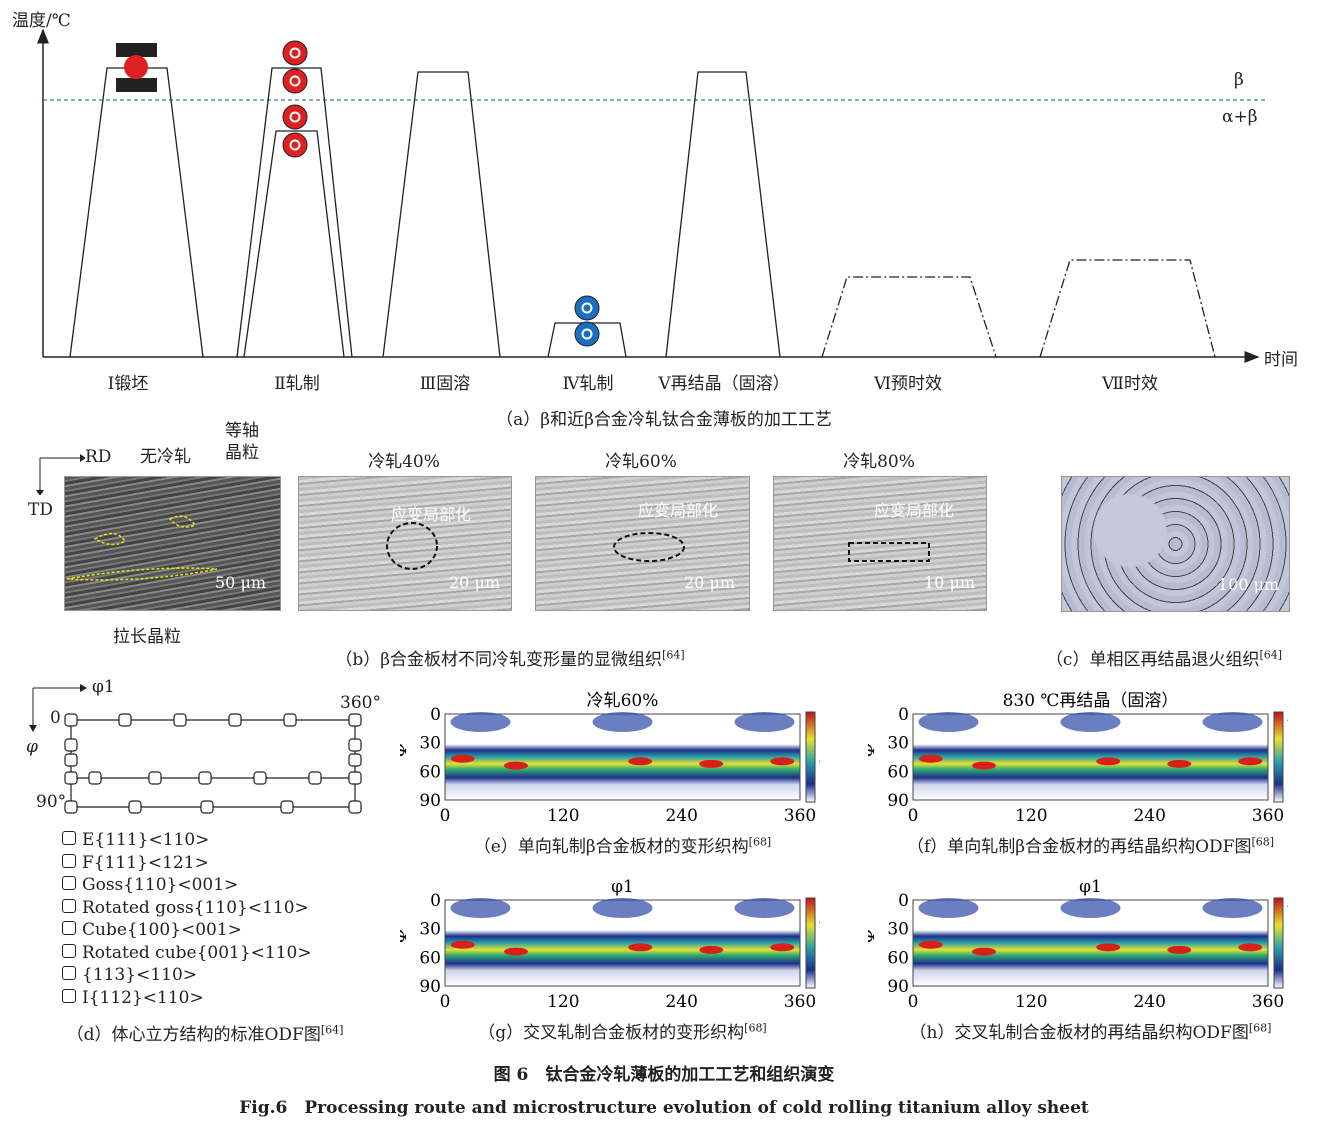 Image resolution: width=1329 pixels, height=1129 pixels. I want to click on colorbar-tick: 4, so click(819, 760).